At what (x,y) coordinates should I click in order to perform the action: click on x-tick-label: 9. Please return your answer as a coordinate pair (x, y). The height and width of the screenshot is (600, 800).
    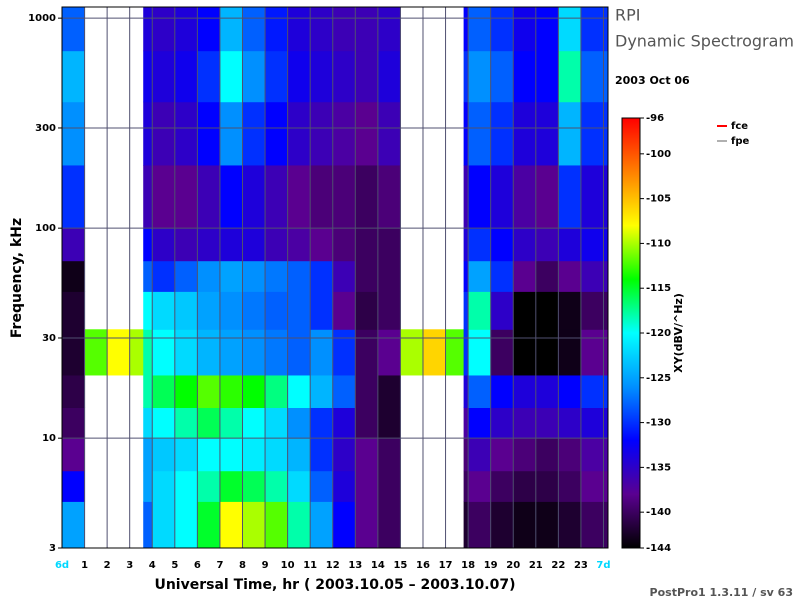
    Looking at the image, I should click on (265, 565).